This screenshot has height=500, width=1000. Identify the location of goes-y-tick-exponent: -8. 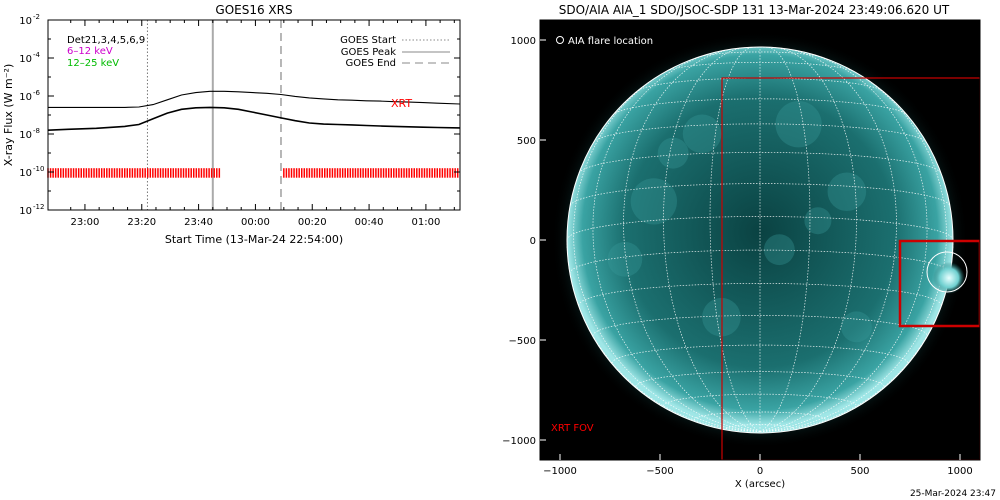
(36, 131).